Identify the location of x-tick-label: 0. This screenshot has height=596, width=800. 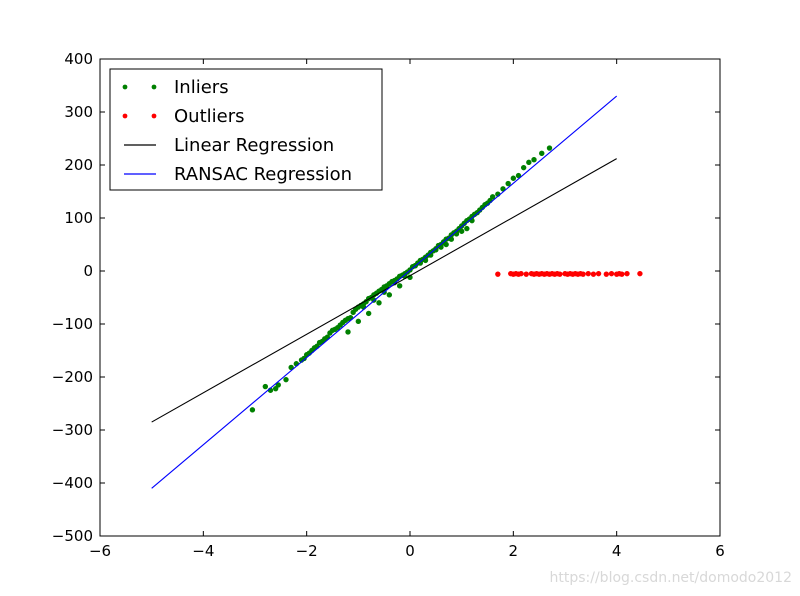
(410, 551).